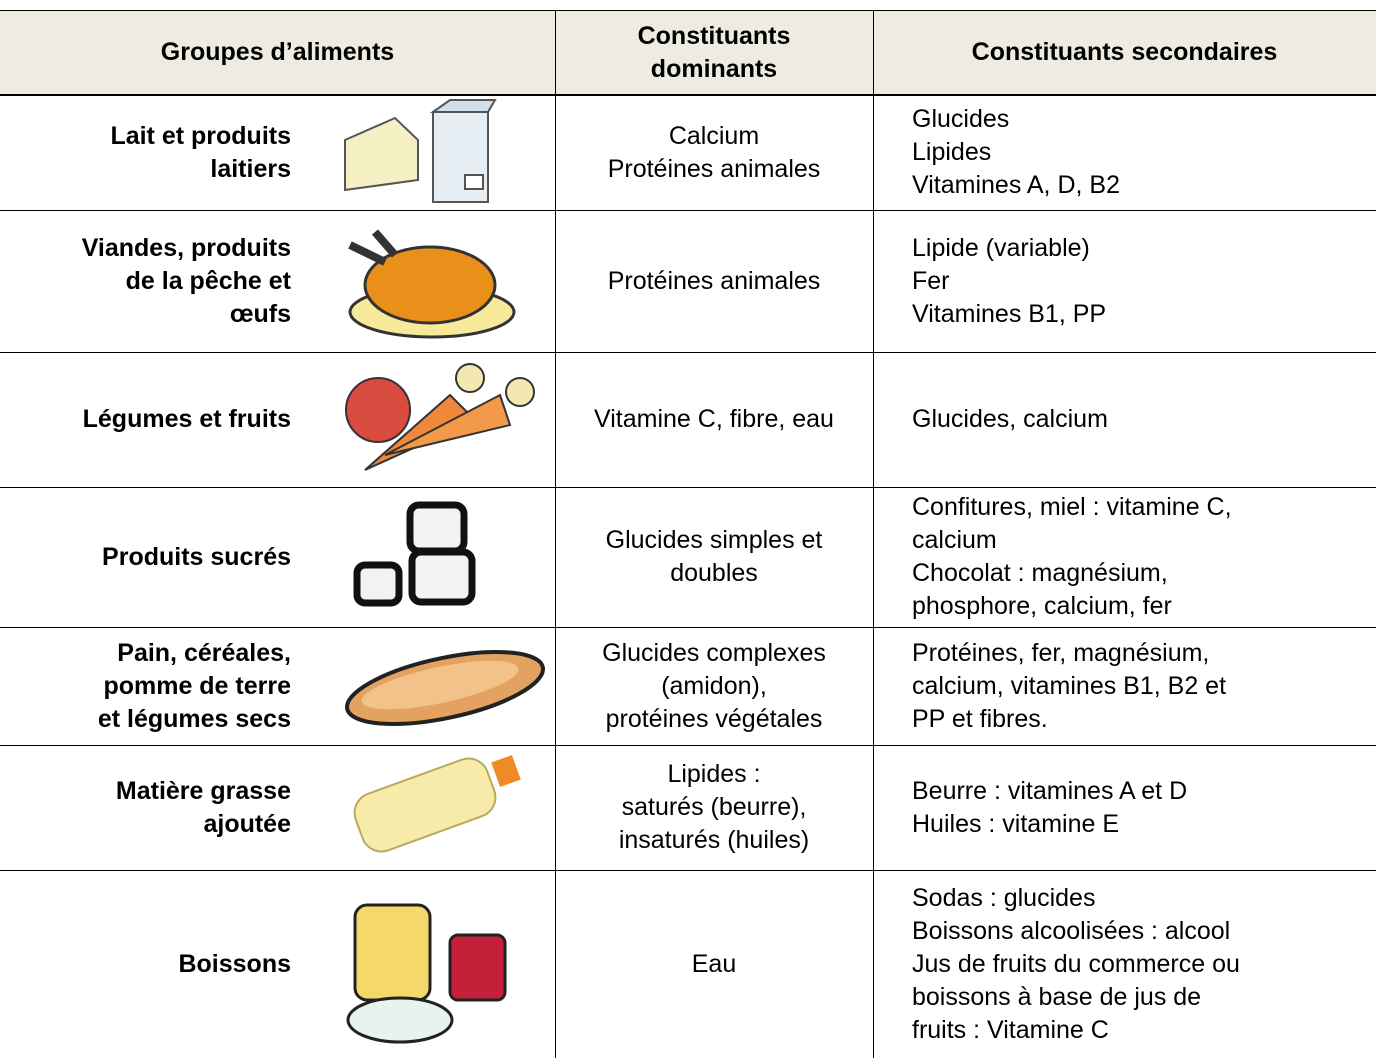 Image resolution: width=1376 pixels, height=1058 pixels. Describe the element at coordinates (440, 417) in the screenshot. I see `vegetables-icon` at that location.